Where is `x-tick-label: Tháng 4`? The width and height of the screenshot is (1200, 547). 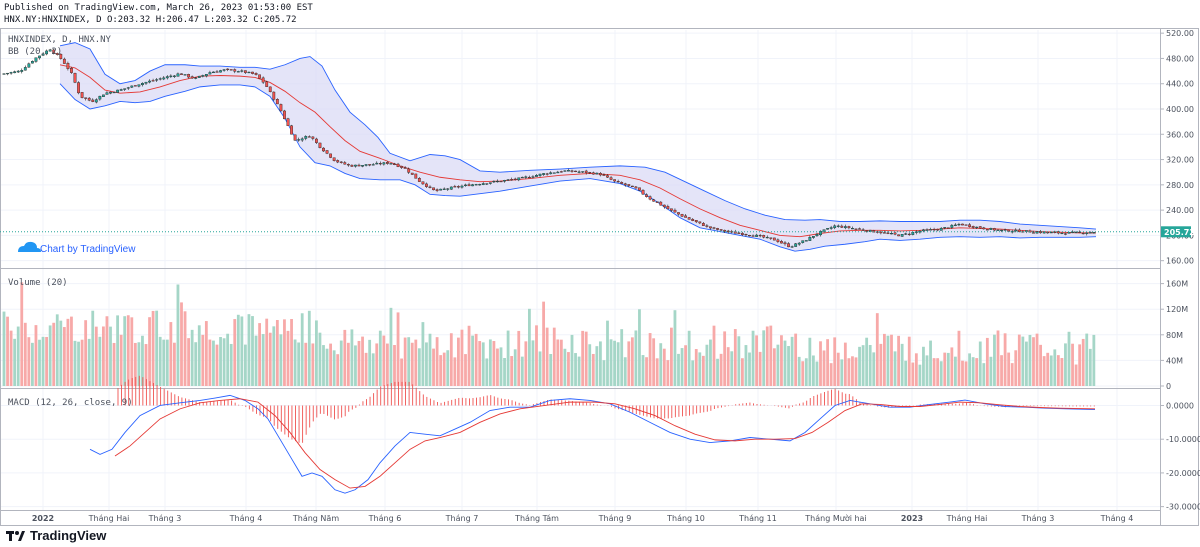 x-tick-label: Tháng 4 is located at coordinates (246, 518).